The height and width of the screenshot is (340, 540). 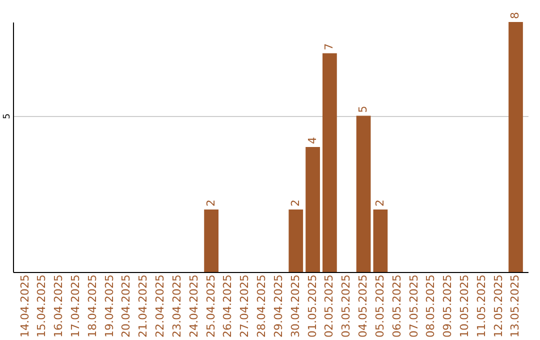 I want to click on x-tick-label: 17.04.2025, so click(x=75, y=306).